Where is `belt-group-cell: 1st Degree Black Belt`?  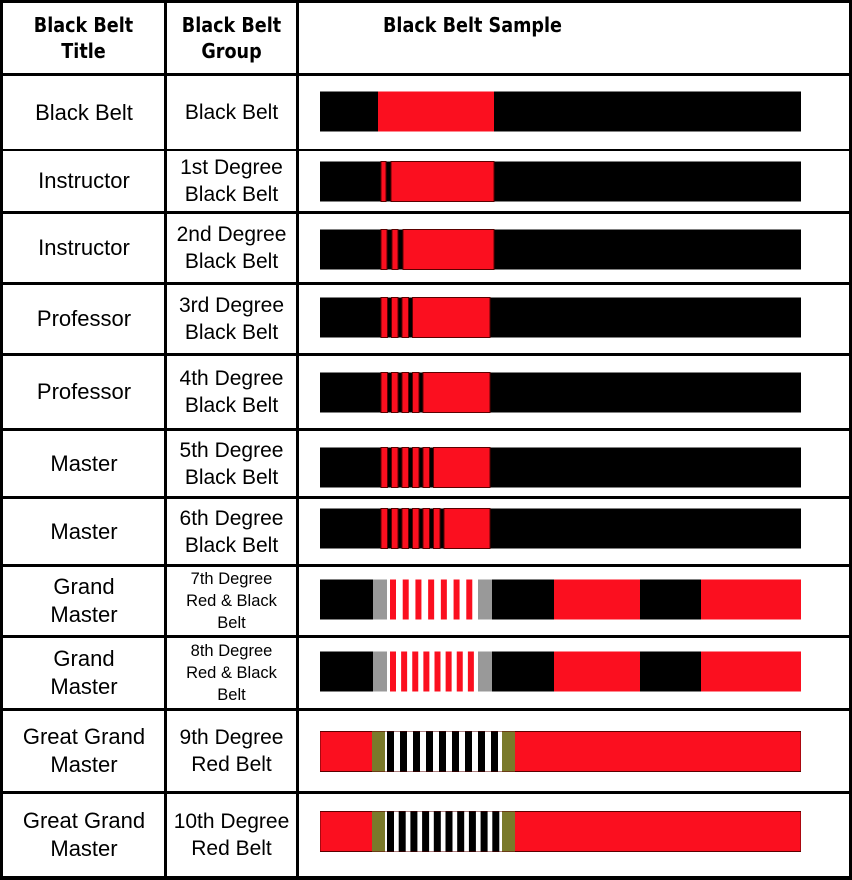
belt-group-cell: 1st Degree Black Belt is located at coordinates (231, 181).